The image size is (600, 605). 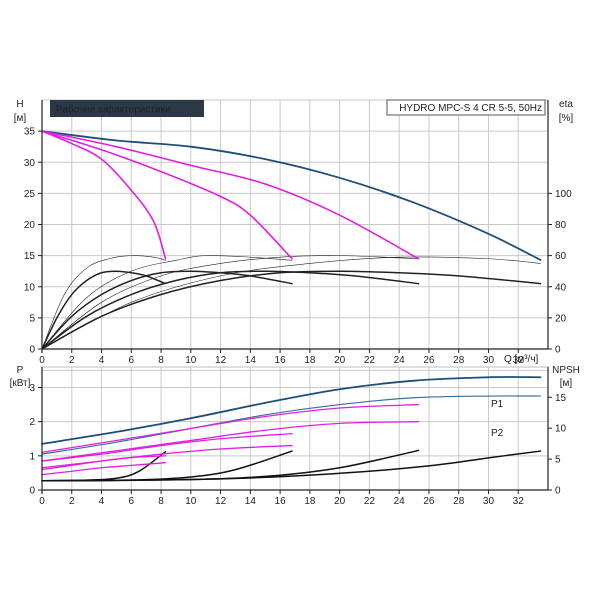 What do you see at coordinates (42, 360) in the screenshot?
I see `head-x-tick-label: 0` at bounding box center [42, 360].